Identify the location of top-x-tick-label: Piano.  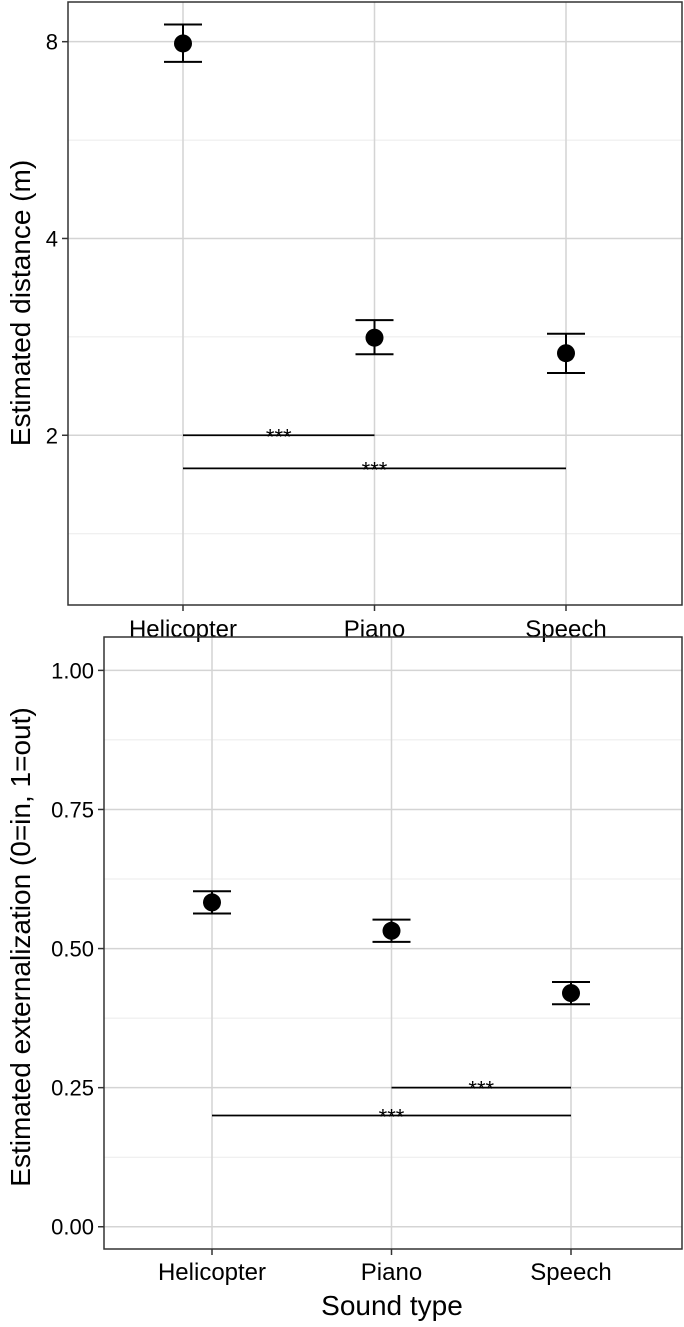
(374, 629).